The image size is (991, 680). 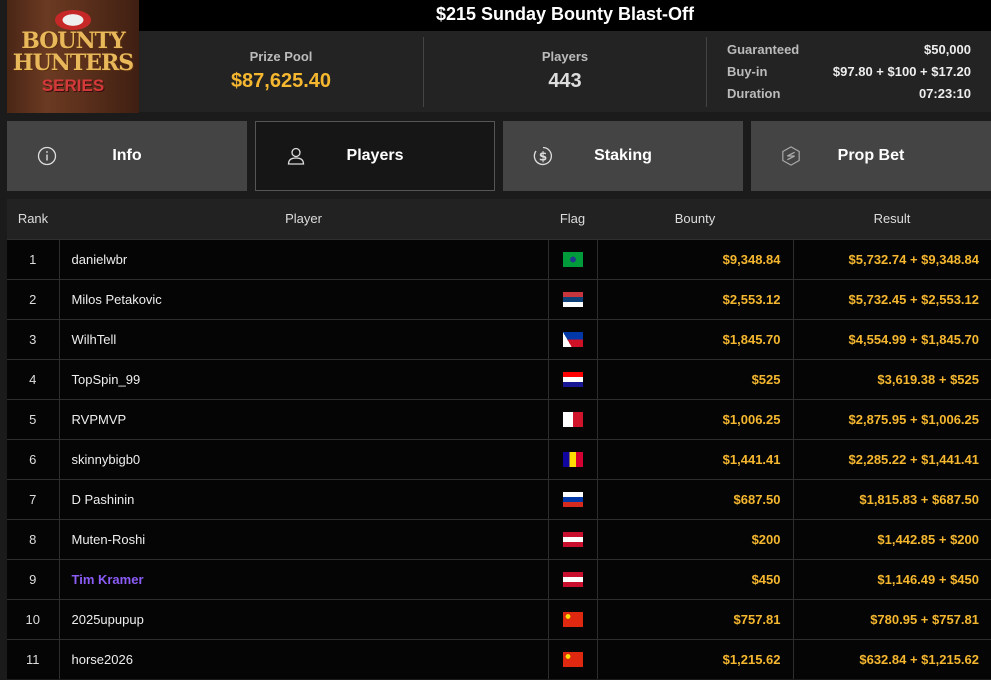 I want to click on player-name: Tim Kramer, so click(x=303, y=578).